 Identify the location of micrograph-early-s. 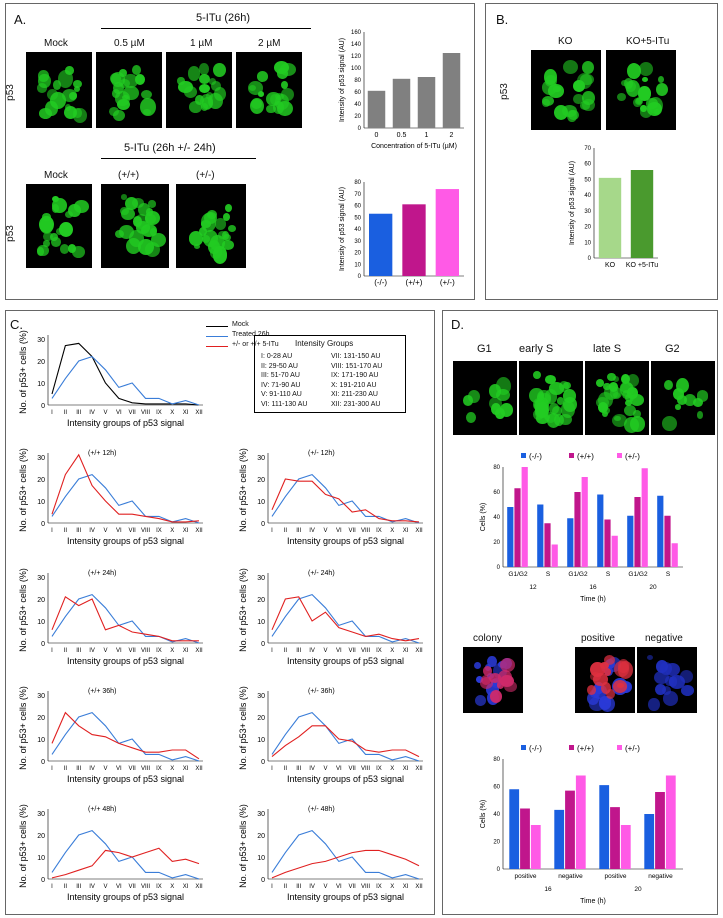
(551, 398).